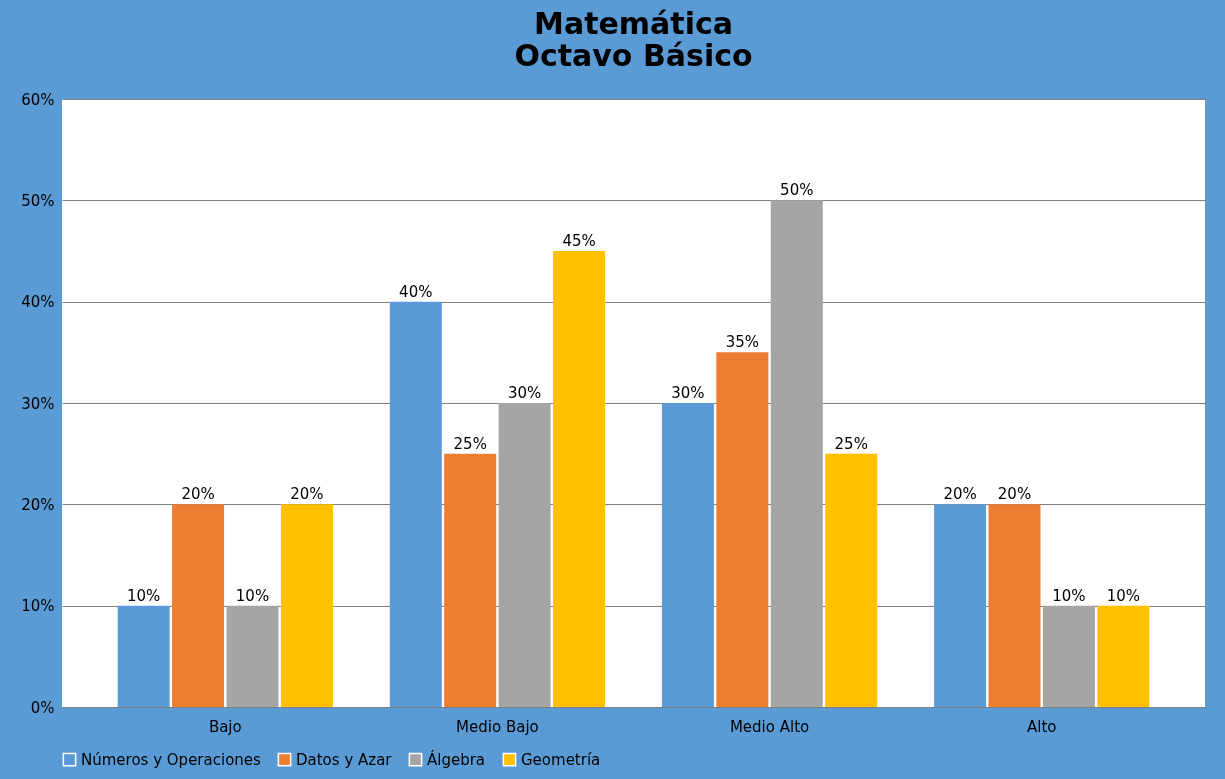 The image size is (1225, 779). I want to click on y-tick-label: 60%, so click(38, 99).